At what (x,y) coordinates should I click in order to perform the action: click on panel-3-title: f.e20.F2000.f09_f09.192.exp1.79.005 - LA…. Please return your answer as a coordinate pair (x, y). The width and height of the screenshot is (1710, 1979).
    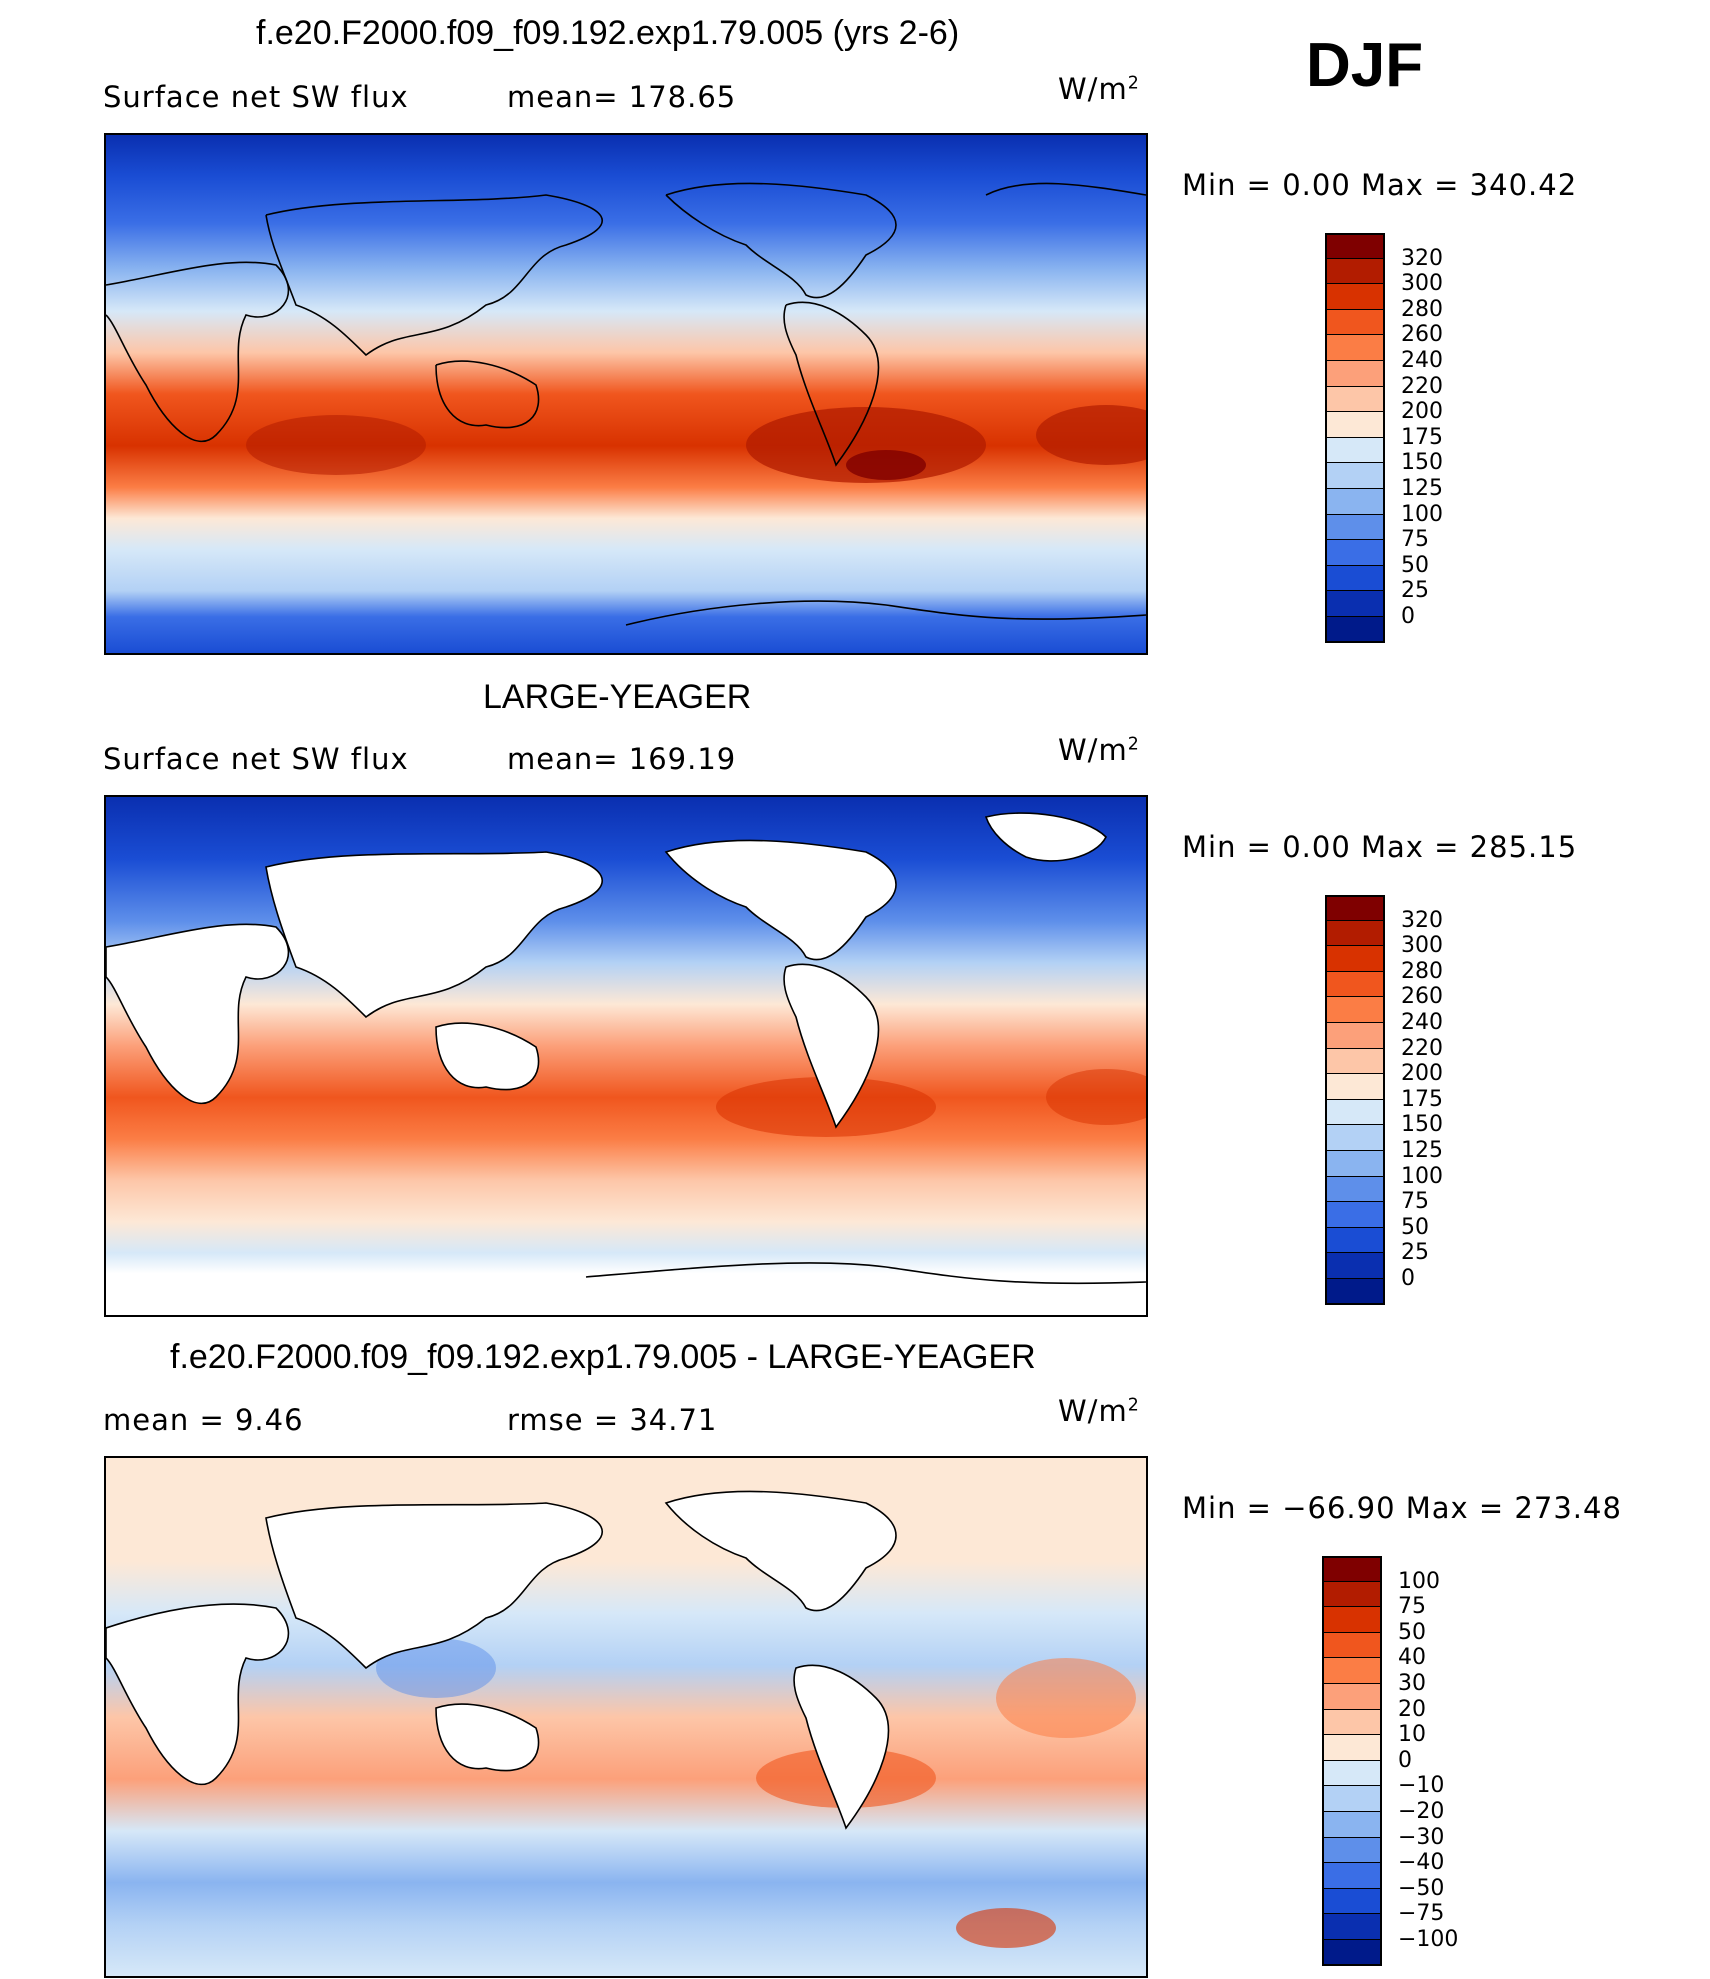
    Looking at the image, I should click on (603, 1357).